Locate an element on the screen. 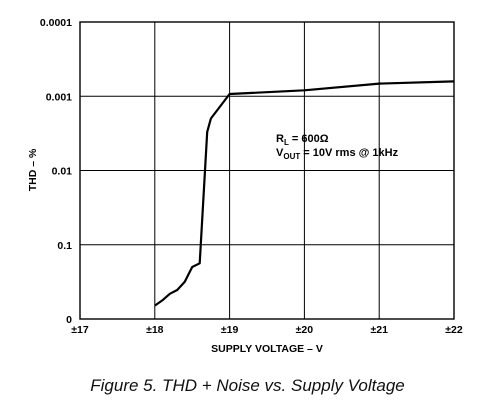  y-tick-label: 0.001 is located at coordinates (59, 97).